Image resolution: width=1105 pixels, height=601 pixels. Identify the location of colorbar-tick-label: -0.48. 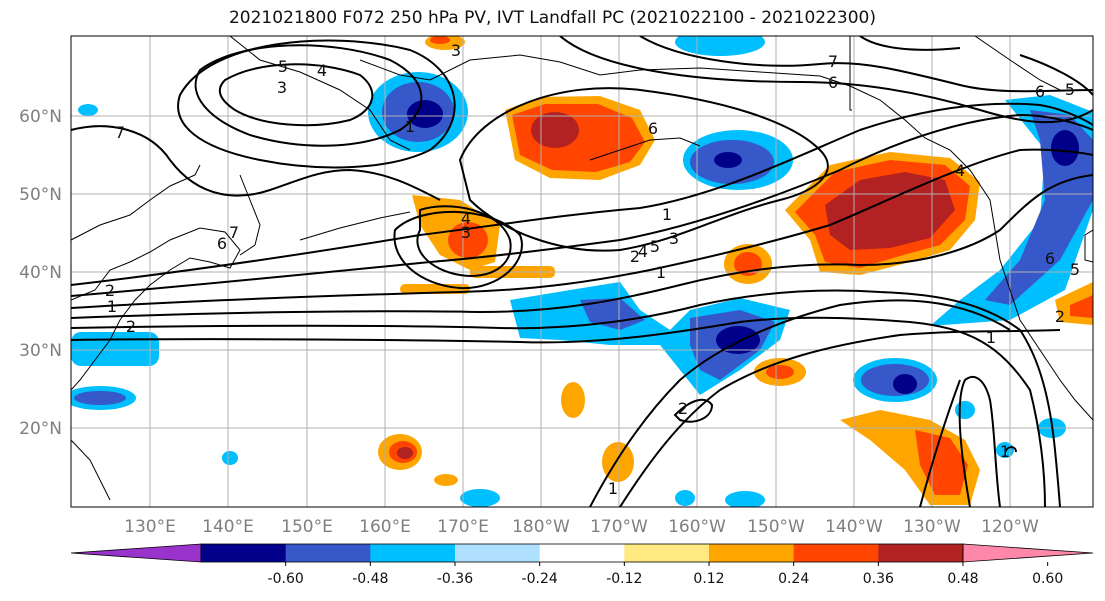
(370, 579).